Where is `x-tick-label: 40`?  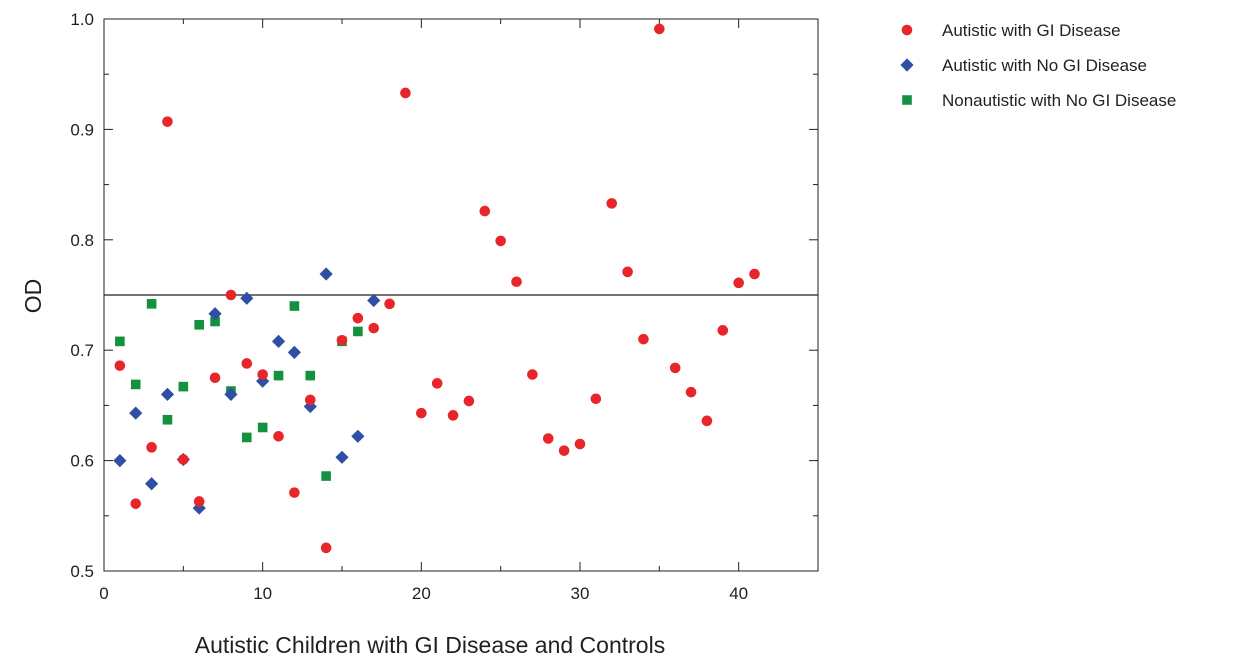 x-tick-label: 40 is located at coordinates (738, 593).